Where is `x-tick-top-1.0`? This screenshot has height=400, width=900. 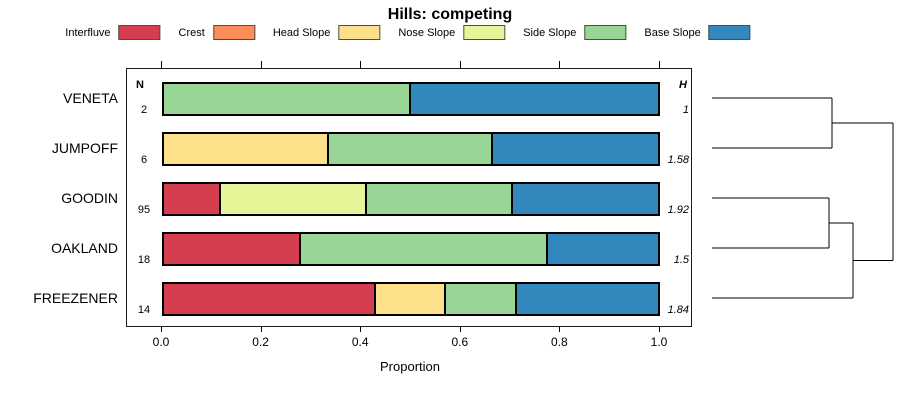
x-tick-top-1.0 is located at coordinates (659, 64).